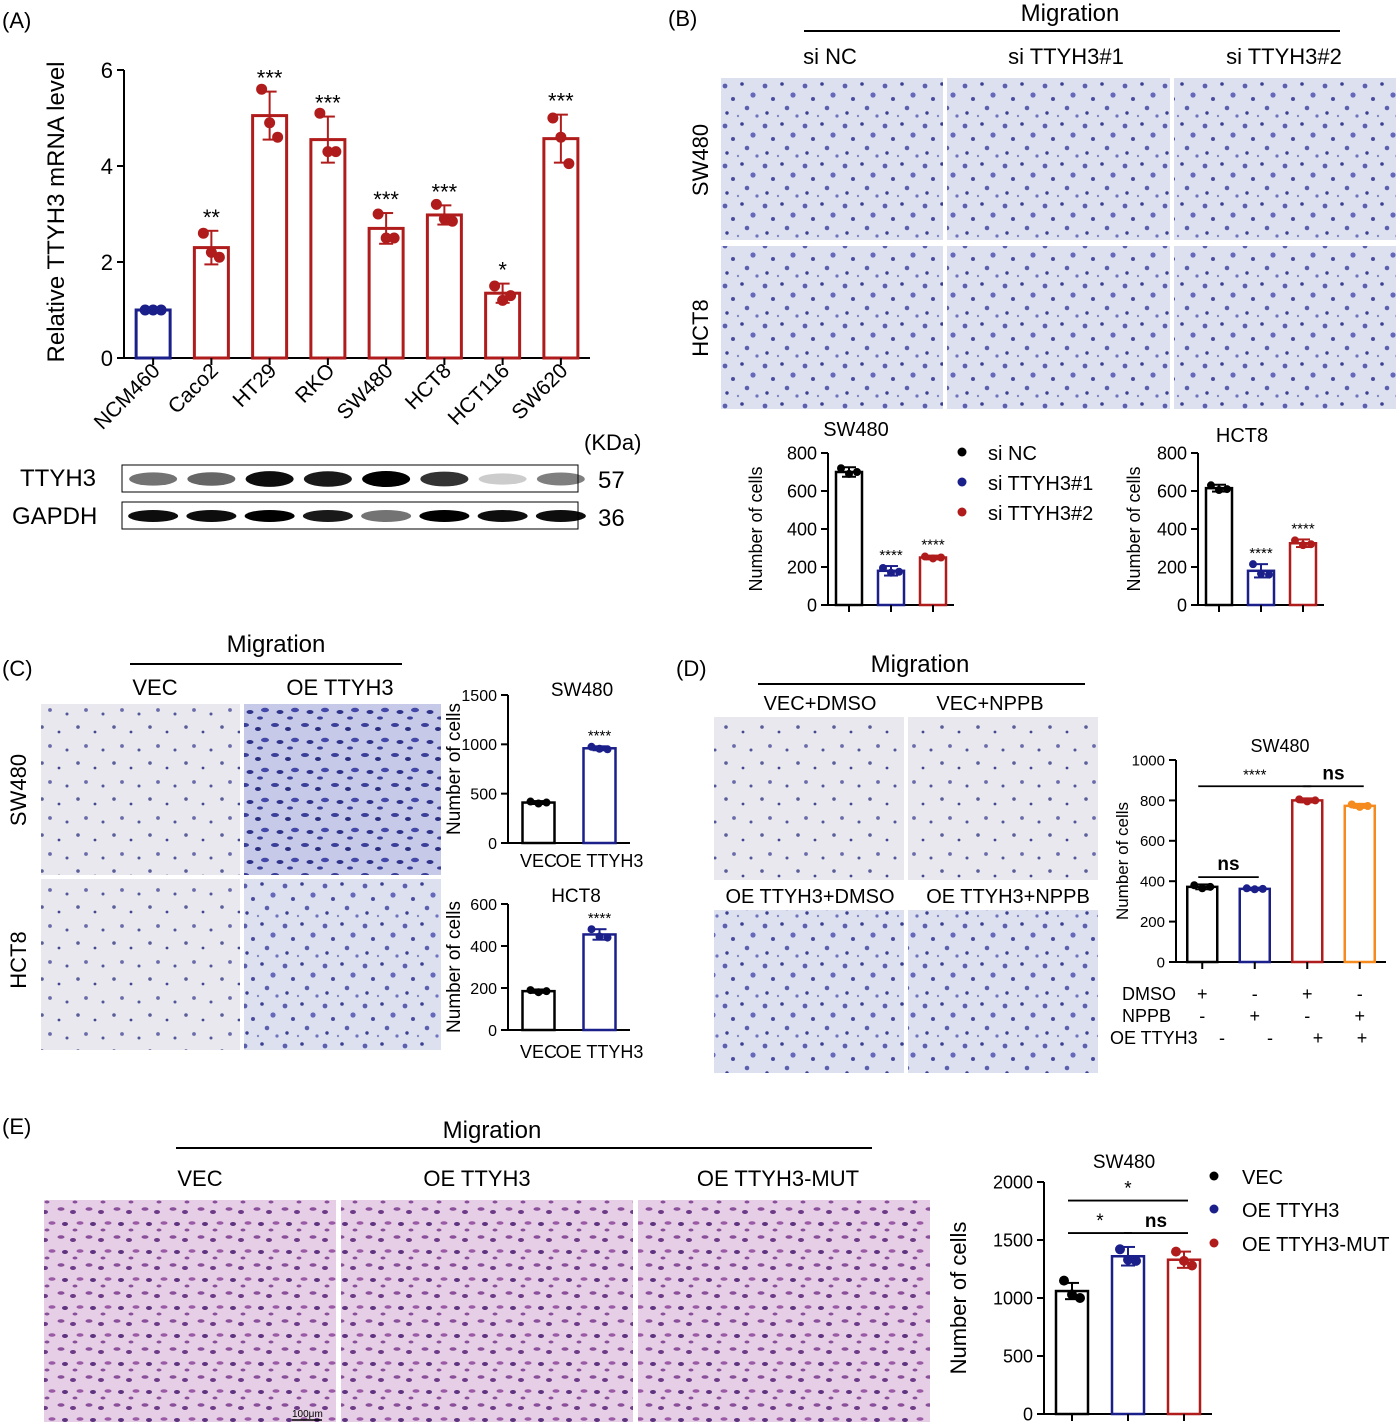 The width and height of the screenshot is (1400, 1428). I want to click on panel-c-col-oe: OE TTYH3, so click(339, 687).